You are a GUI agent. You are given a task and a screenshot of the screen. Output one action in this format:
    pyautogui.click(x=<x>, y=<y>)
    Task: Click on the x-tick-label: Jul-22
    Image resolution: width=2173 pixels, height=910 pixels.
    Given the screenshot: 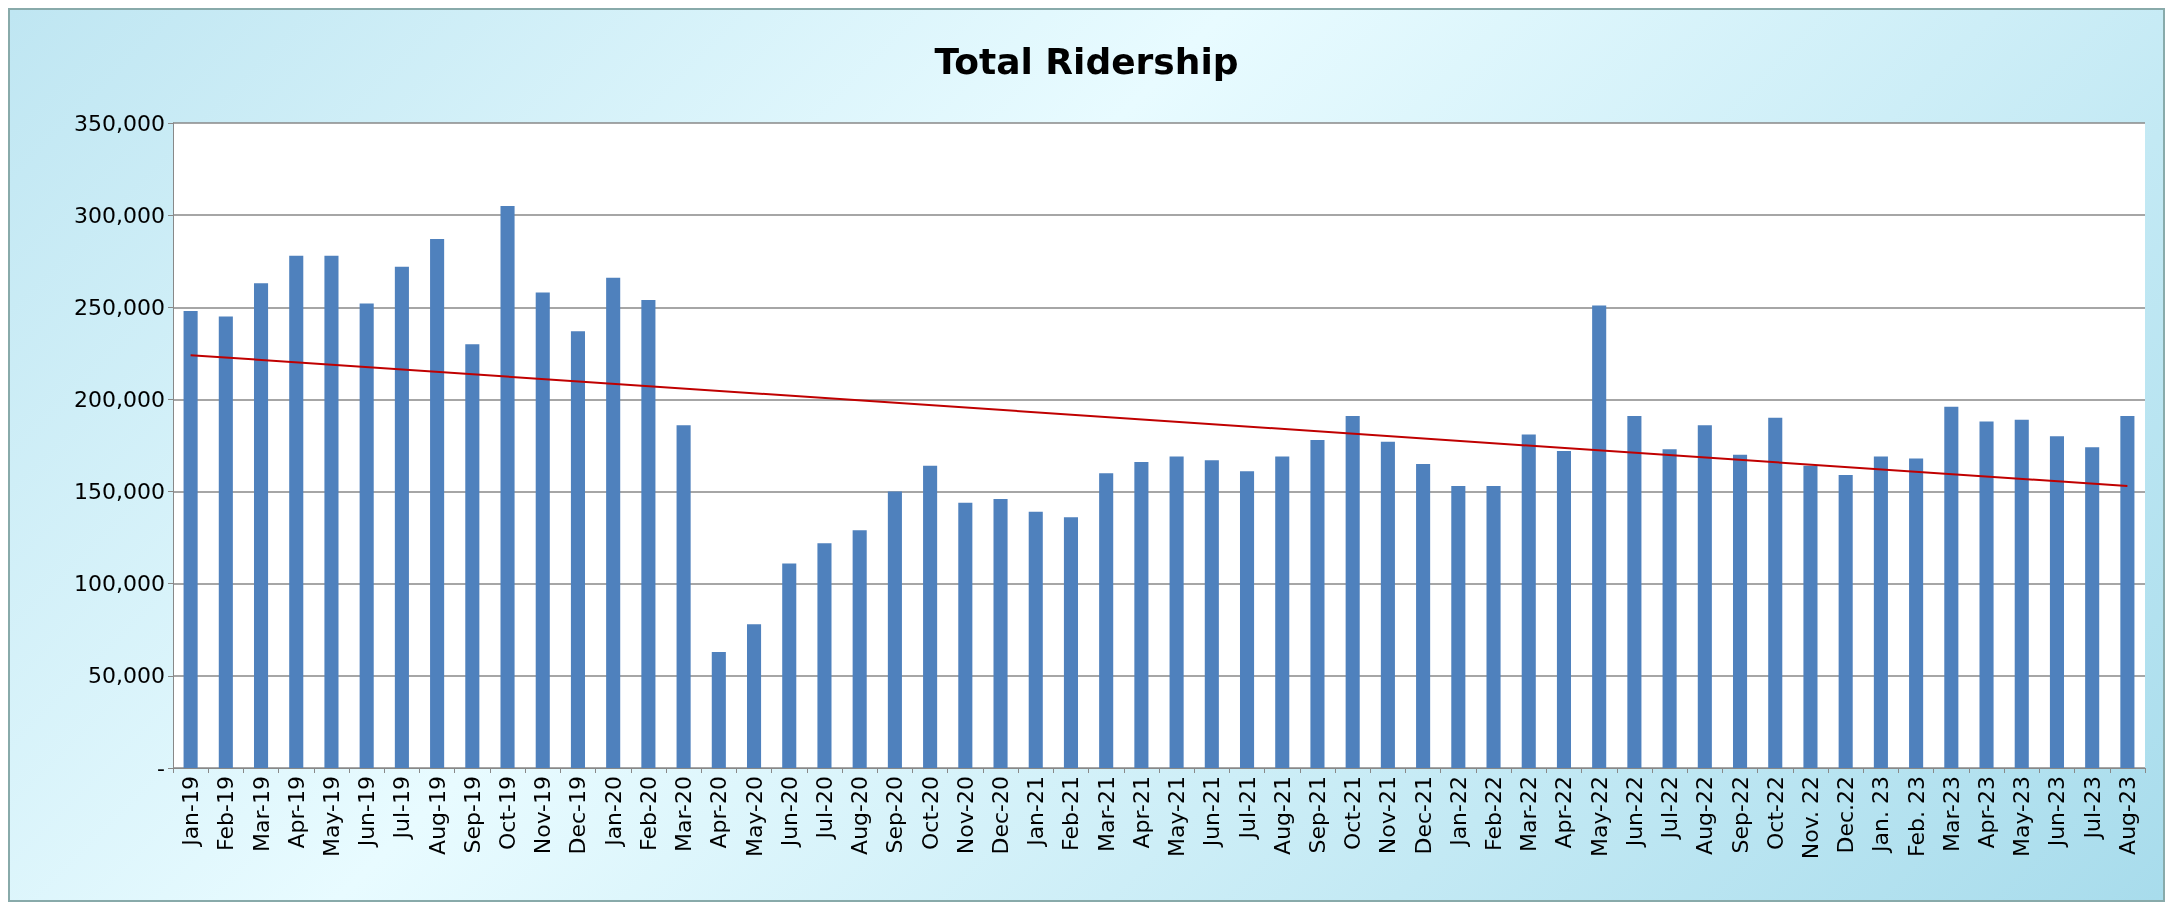 What is the action you would take?
    pyautogui.click(x=1670, y=808)
    